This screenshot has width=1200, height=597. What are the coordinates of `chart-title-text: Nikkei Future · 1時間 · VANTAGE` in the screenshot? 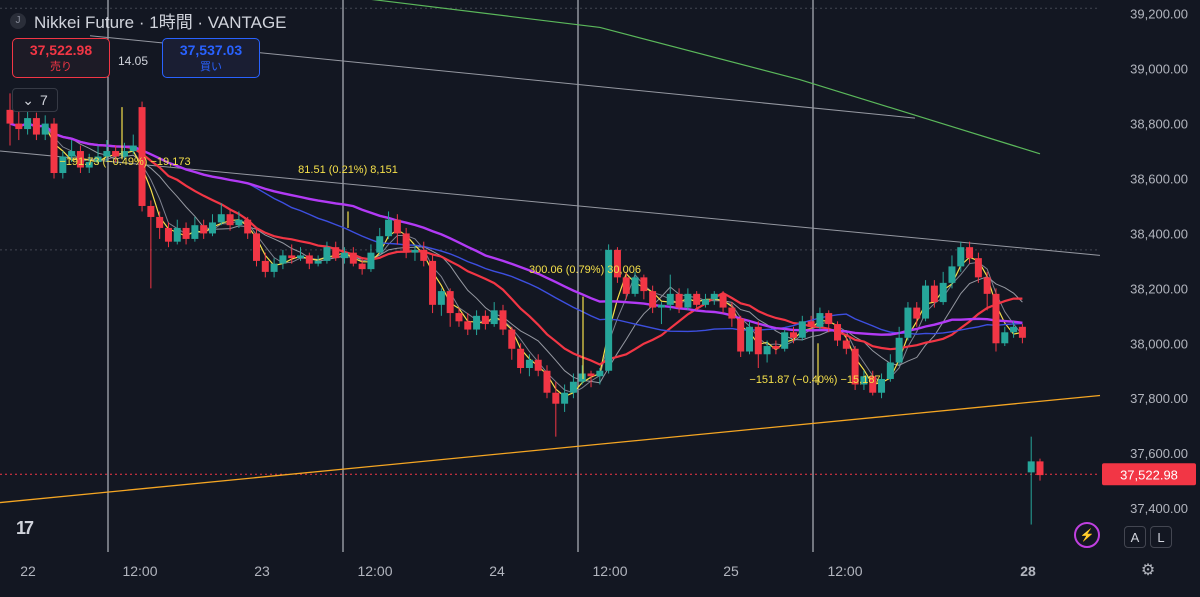 It's located at (160, 22).